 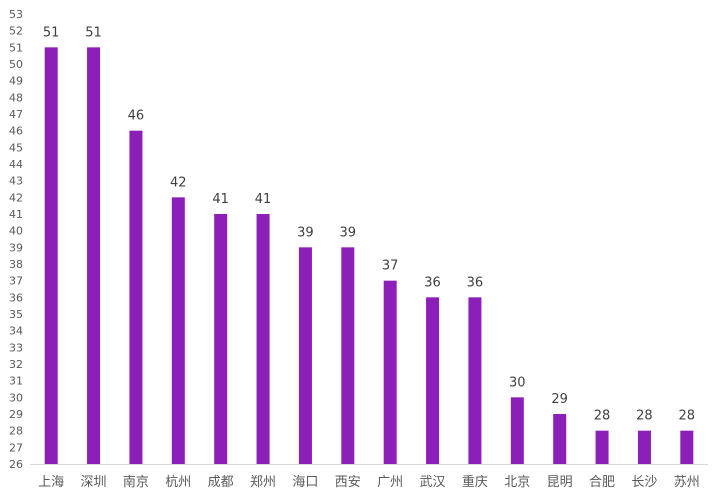 What do you see at coordinates (16, 131) in the screenshot?
I see `y-tick-label: 46` at bounding box center [16, 131].